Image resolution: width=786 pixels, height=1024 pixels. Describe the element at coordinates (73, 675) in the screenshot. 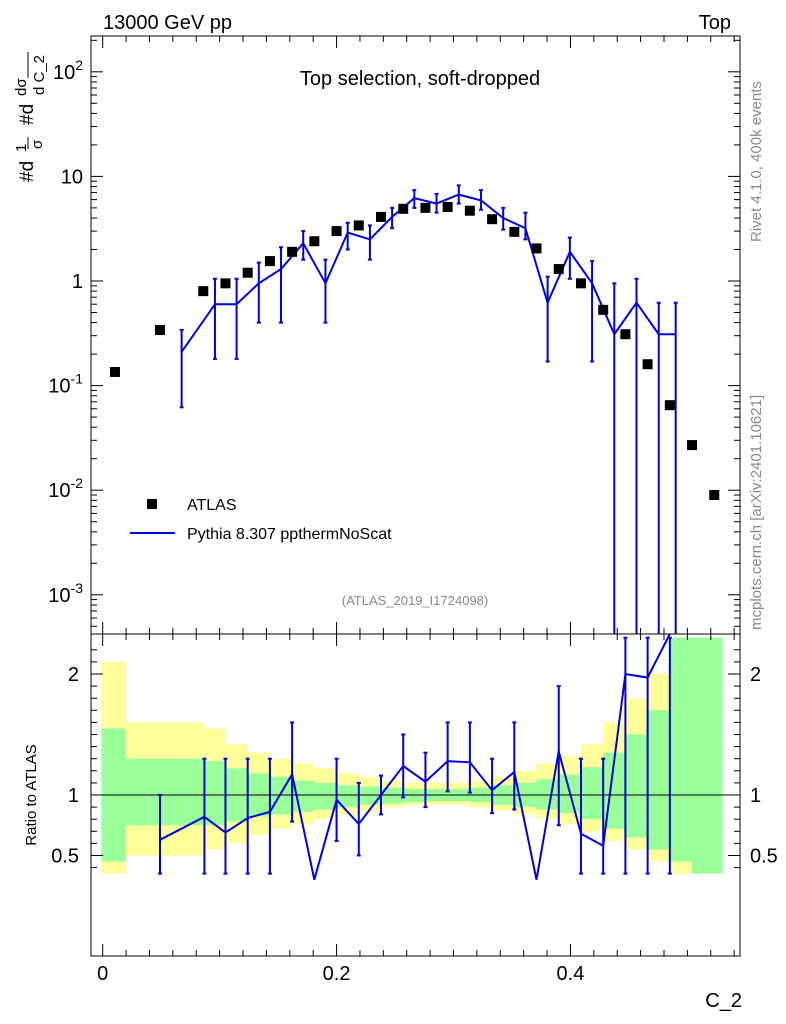

I see `ratio-y-tick-label-left: 2` at that location.